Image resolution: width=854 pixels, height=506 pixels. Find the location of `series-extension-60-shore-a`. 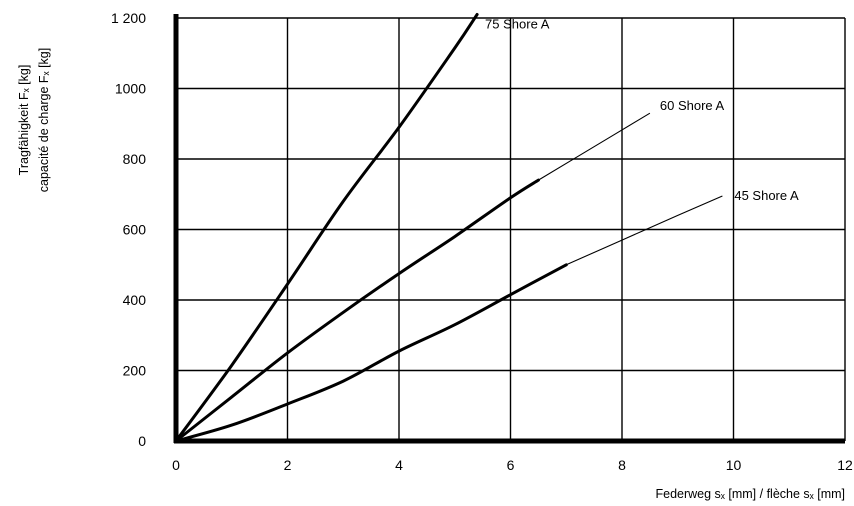

series-extension-60-shore-a is located at coordinates (594, 146).